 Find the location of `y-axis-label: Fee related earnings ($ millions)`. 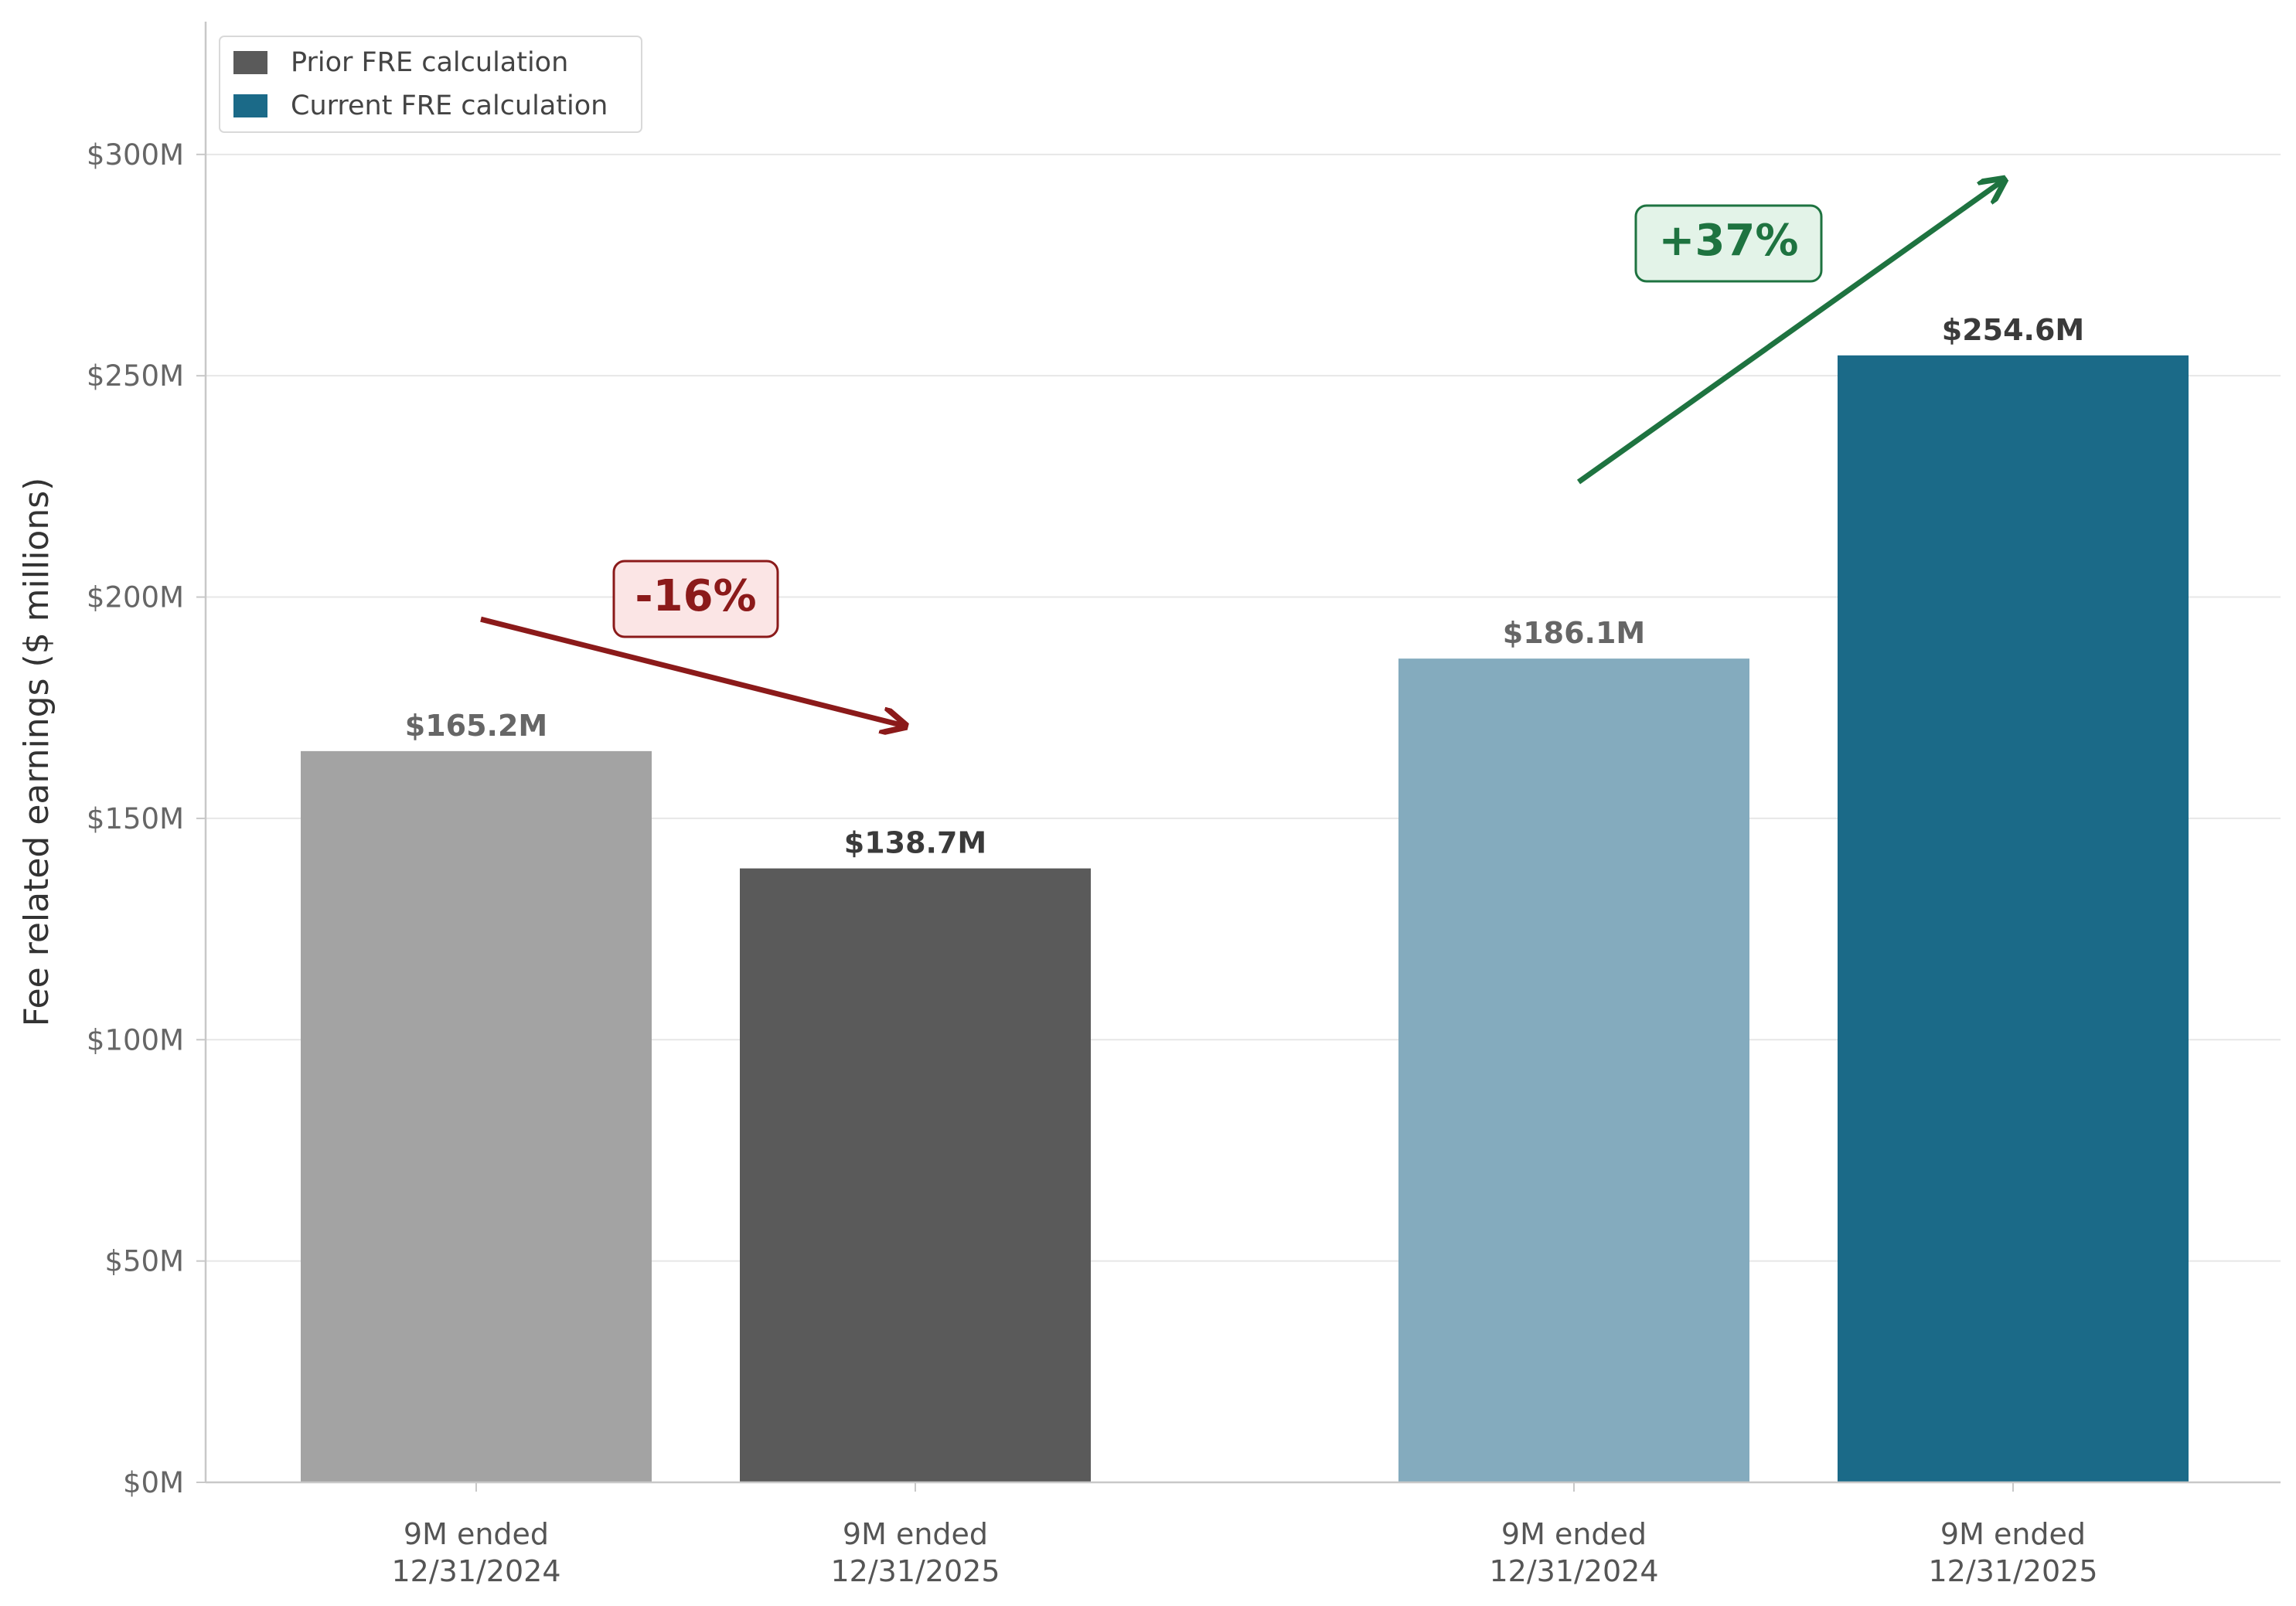

y-axis-label: Fee related earnings ($ millions) is located at coordinates (36, 753).